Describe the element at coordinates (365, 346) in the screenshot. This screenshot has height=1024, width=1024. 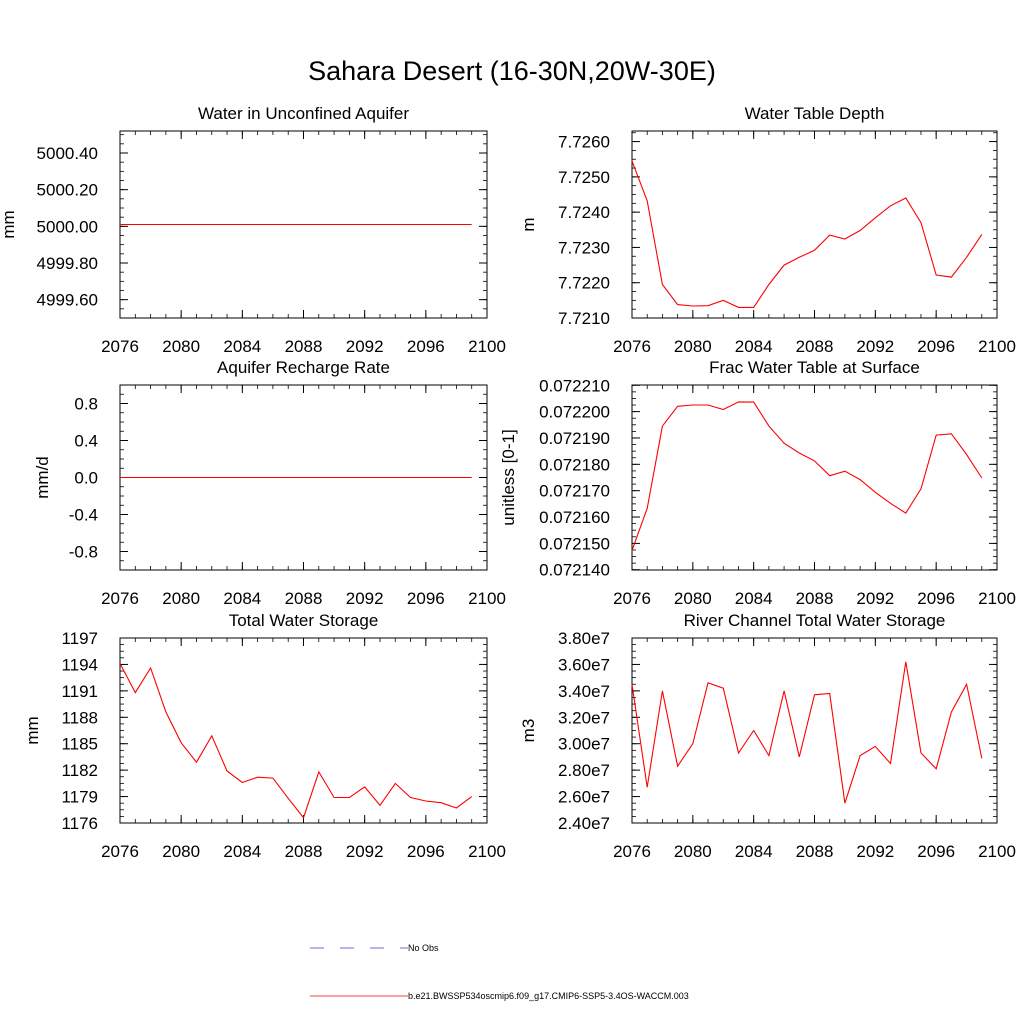
I see `panel-1-x-tick-label: 2092` at that location.